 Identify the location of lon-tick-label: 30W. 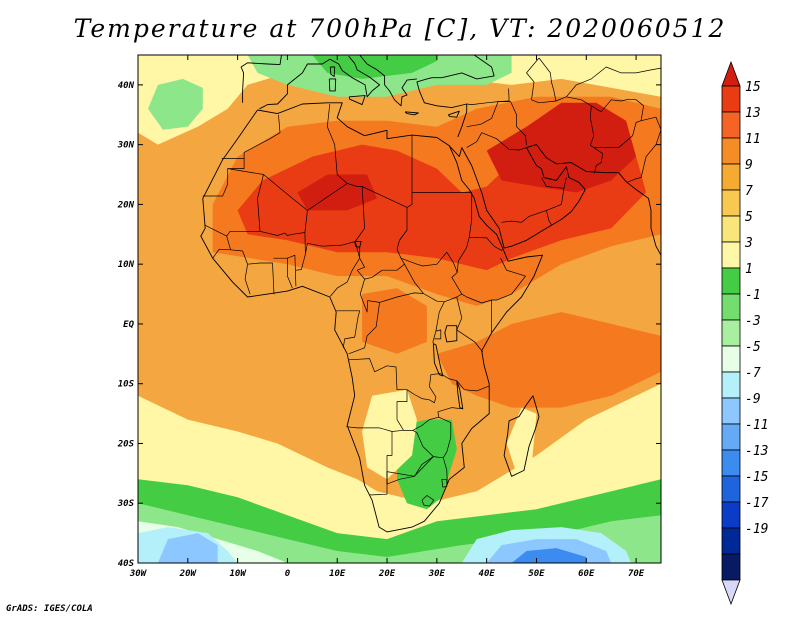
(138, 574).